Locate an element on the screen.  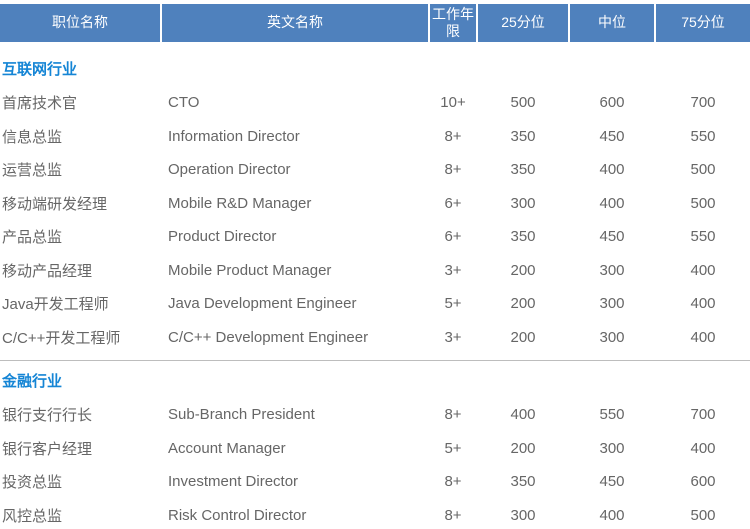
cell-english: Information Director is located at coordinates (234, 136).